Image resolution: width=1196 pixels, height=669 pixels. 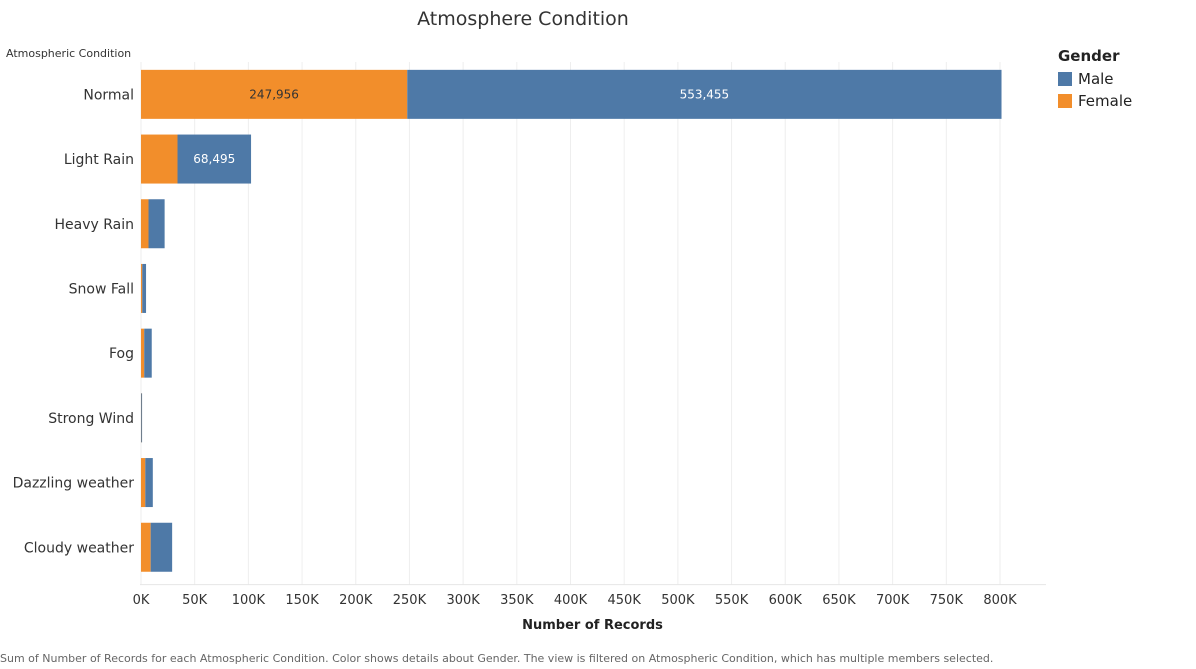 I want to click on x-tick-label: 700K, so click(x=893, y=600).